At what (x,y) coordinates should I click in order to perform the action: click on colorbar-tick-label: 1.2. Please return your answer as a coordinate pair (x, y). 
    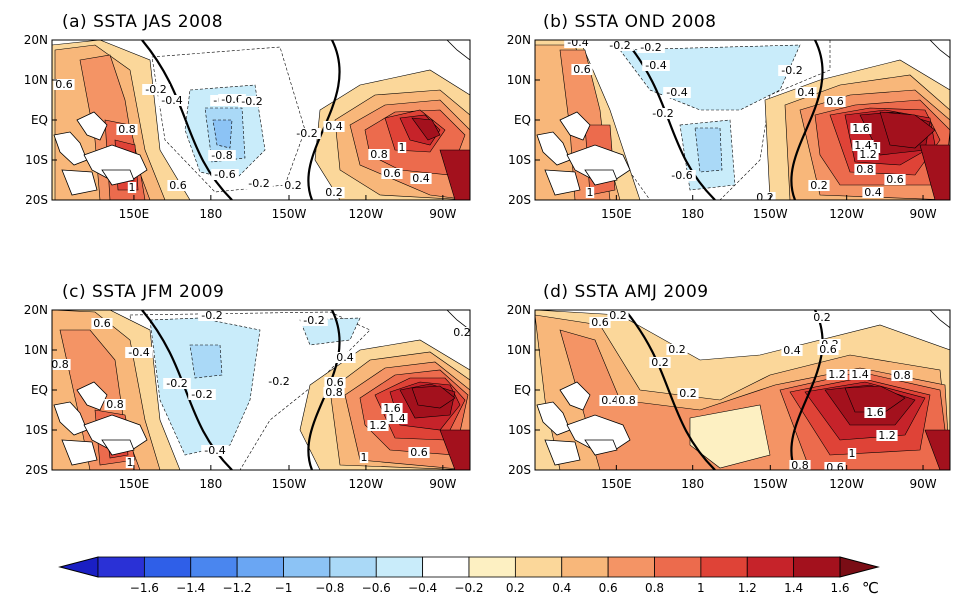
    Looking at the image, I should click on (747, 588).